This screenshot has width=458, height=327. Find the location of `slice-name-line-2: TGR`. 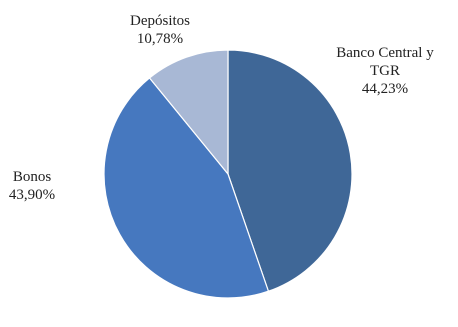

slice-name-line-2: TGR is located at coordinates (385, 71).